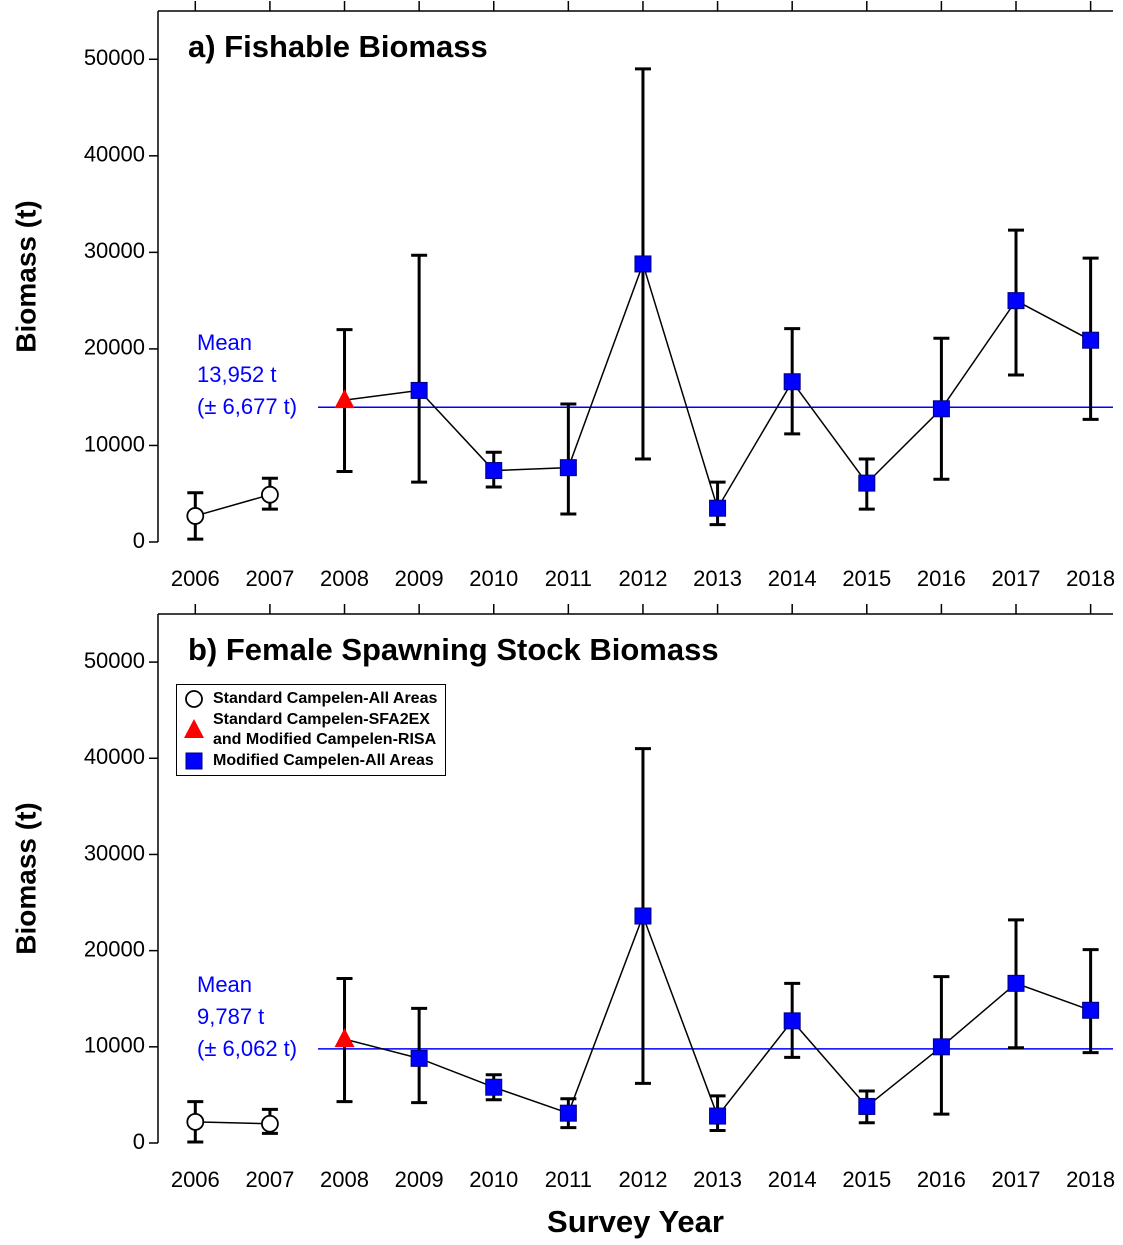  I want to click on chart-title: b) Female Spawning Stock Biomass, so click(453, 649).